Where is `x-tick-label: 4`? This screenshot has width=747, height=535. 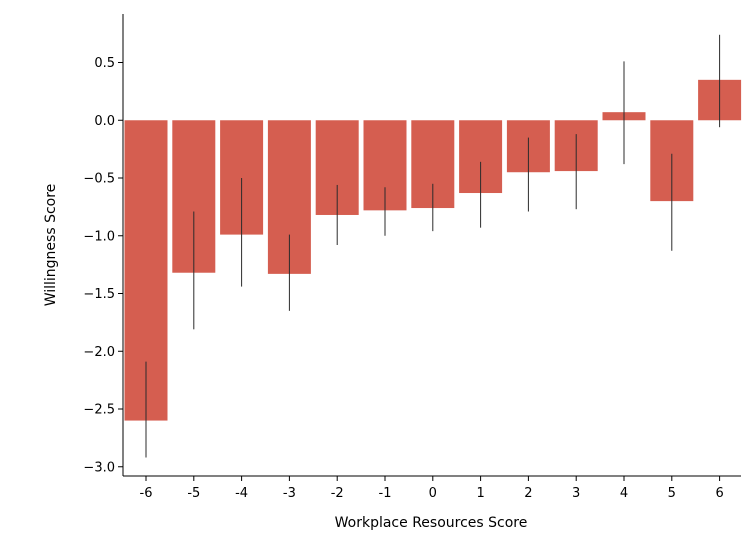 x-tick-label: 4 is located at coordinates (624, 493).